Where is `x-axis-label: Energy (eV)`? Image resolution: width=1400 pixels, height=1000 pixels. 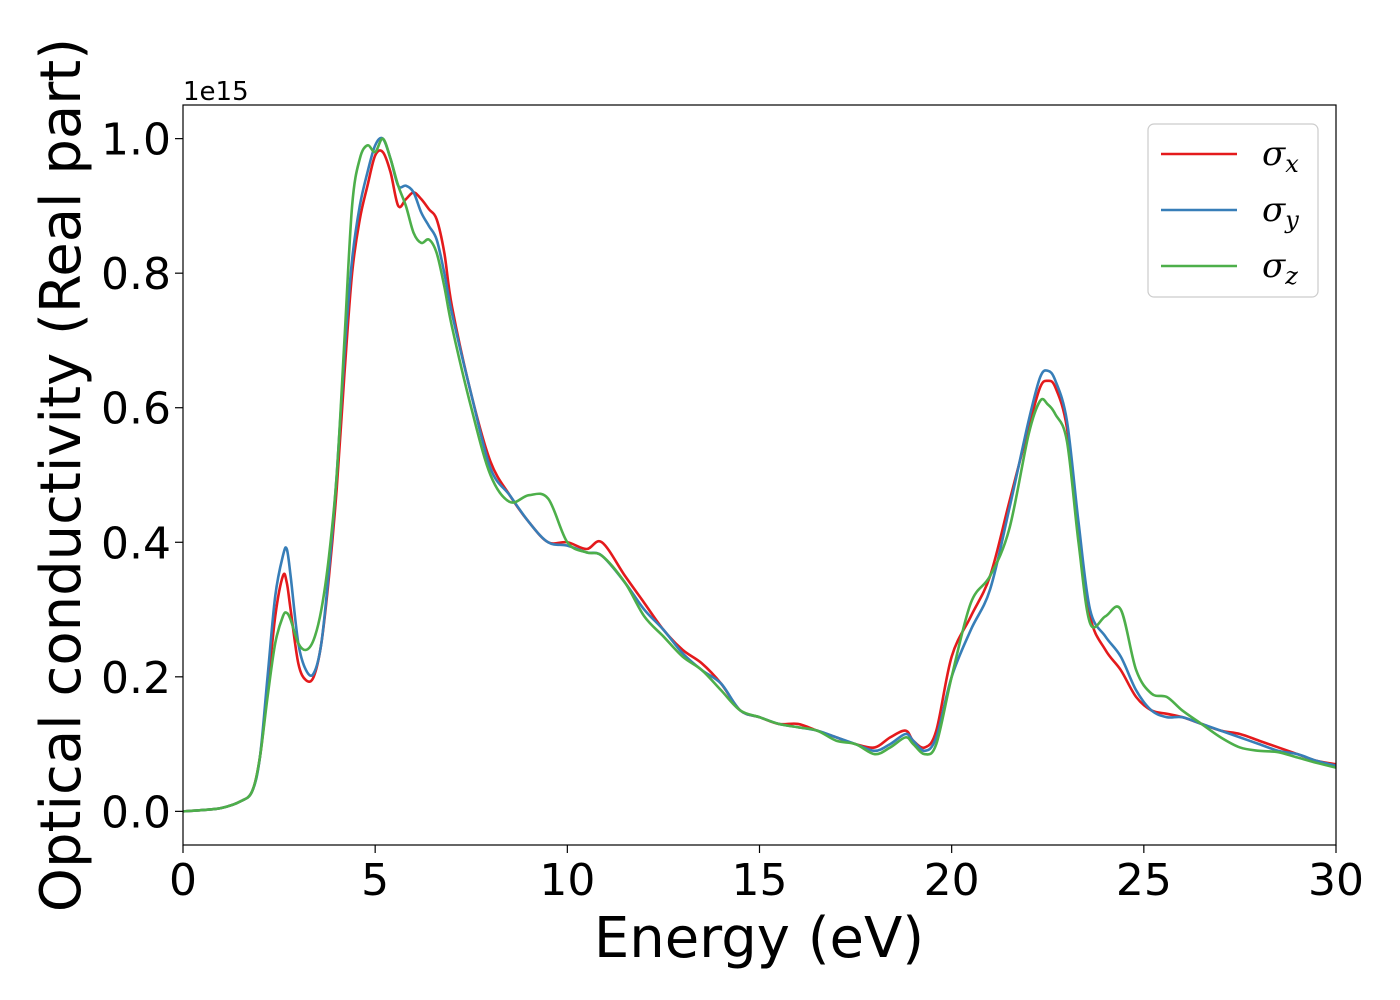 x-axis-label: Energy (eV) is located at coordinates (759, 938).